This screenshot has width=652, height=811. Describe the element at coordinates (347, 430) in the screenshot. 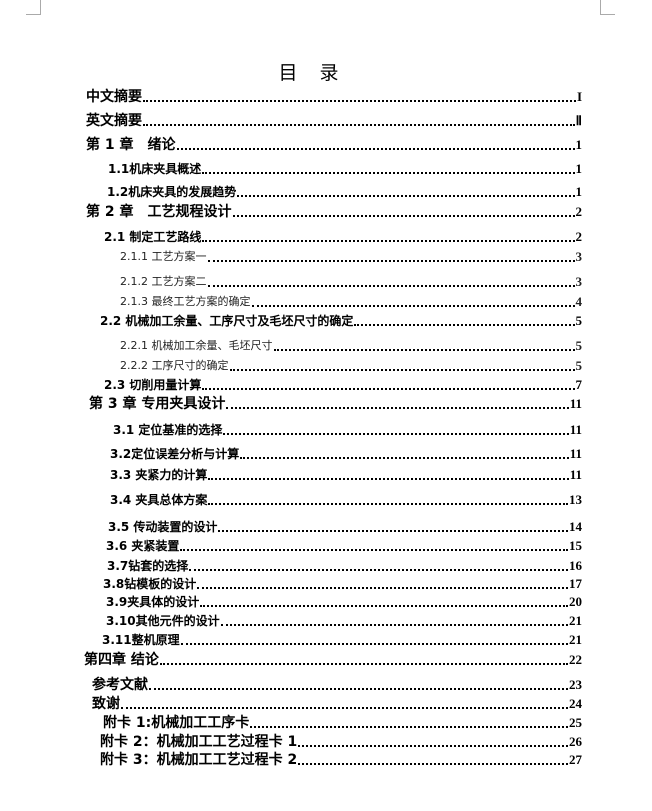

I see `toc-entry: 3.1 定位基准的选择 11` at that location.